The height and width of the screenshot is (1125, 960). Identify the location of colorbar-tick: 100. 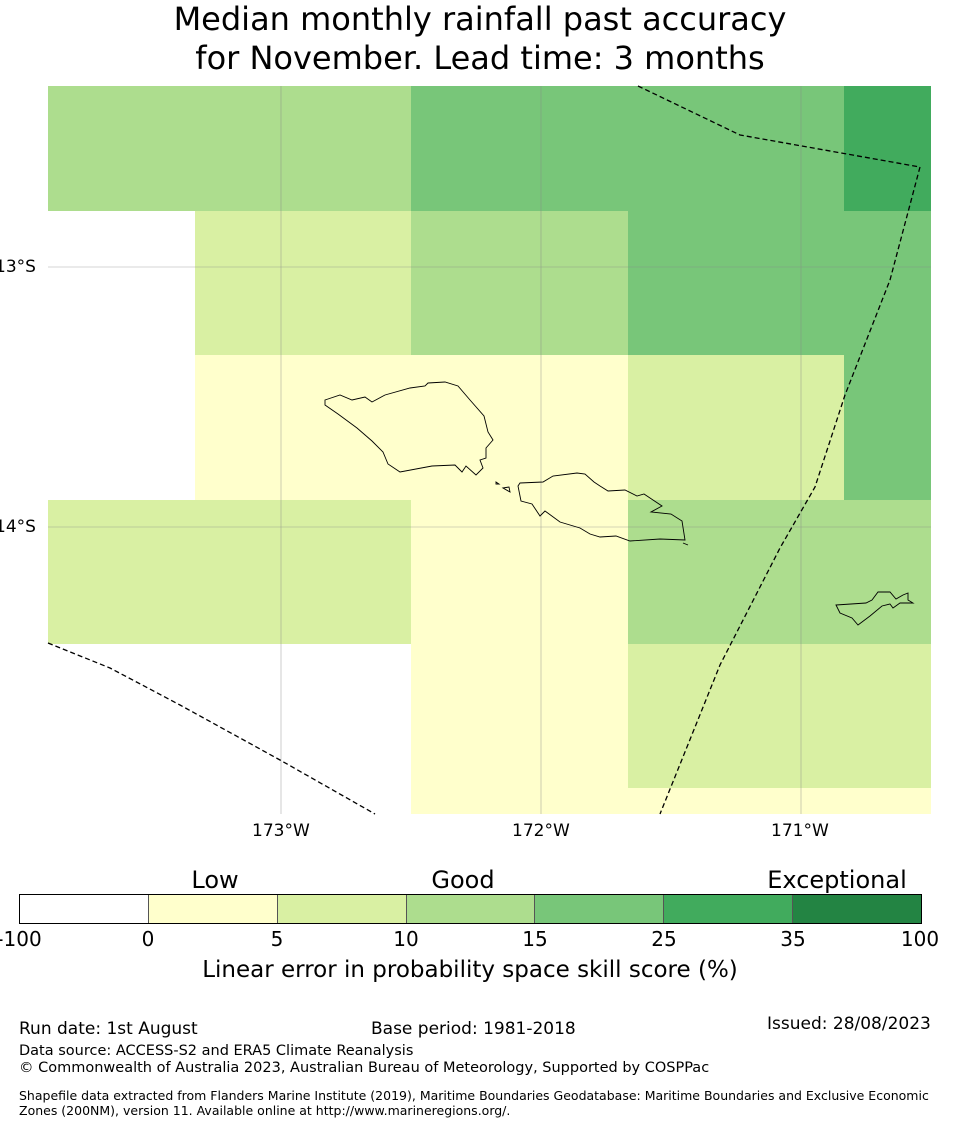
(920, 939).